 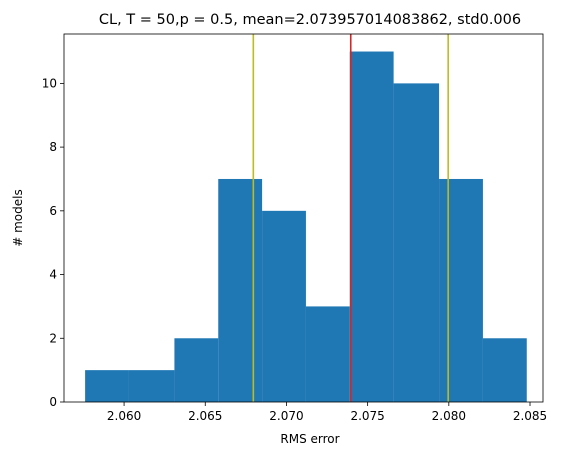 What do you see at coordinates (530, 416) in the screenshot?
I see `x-tick-label: 2.085` at bounding box center [530, 416].